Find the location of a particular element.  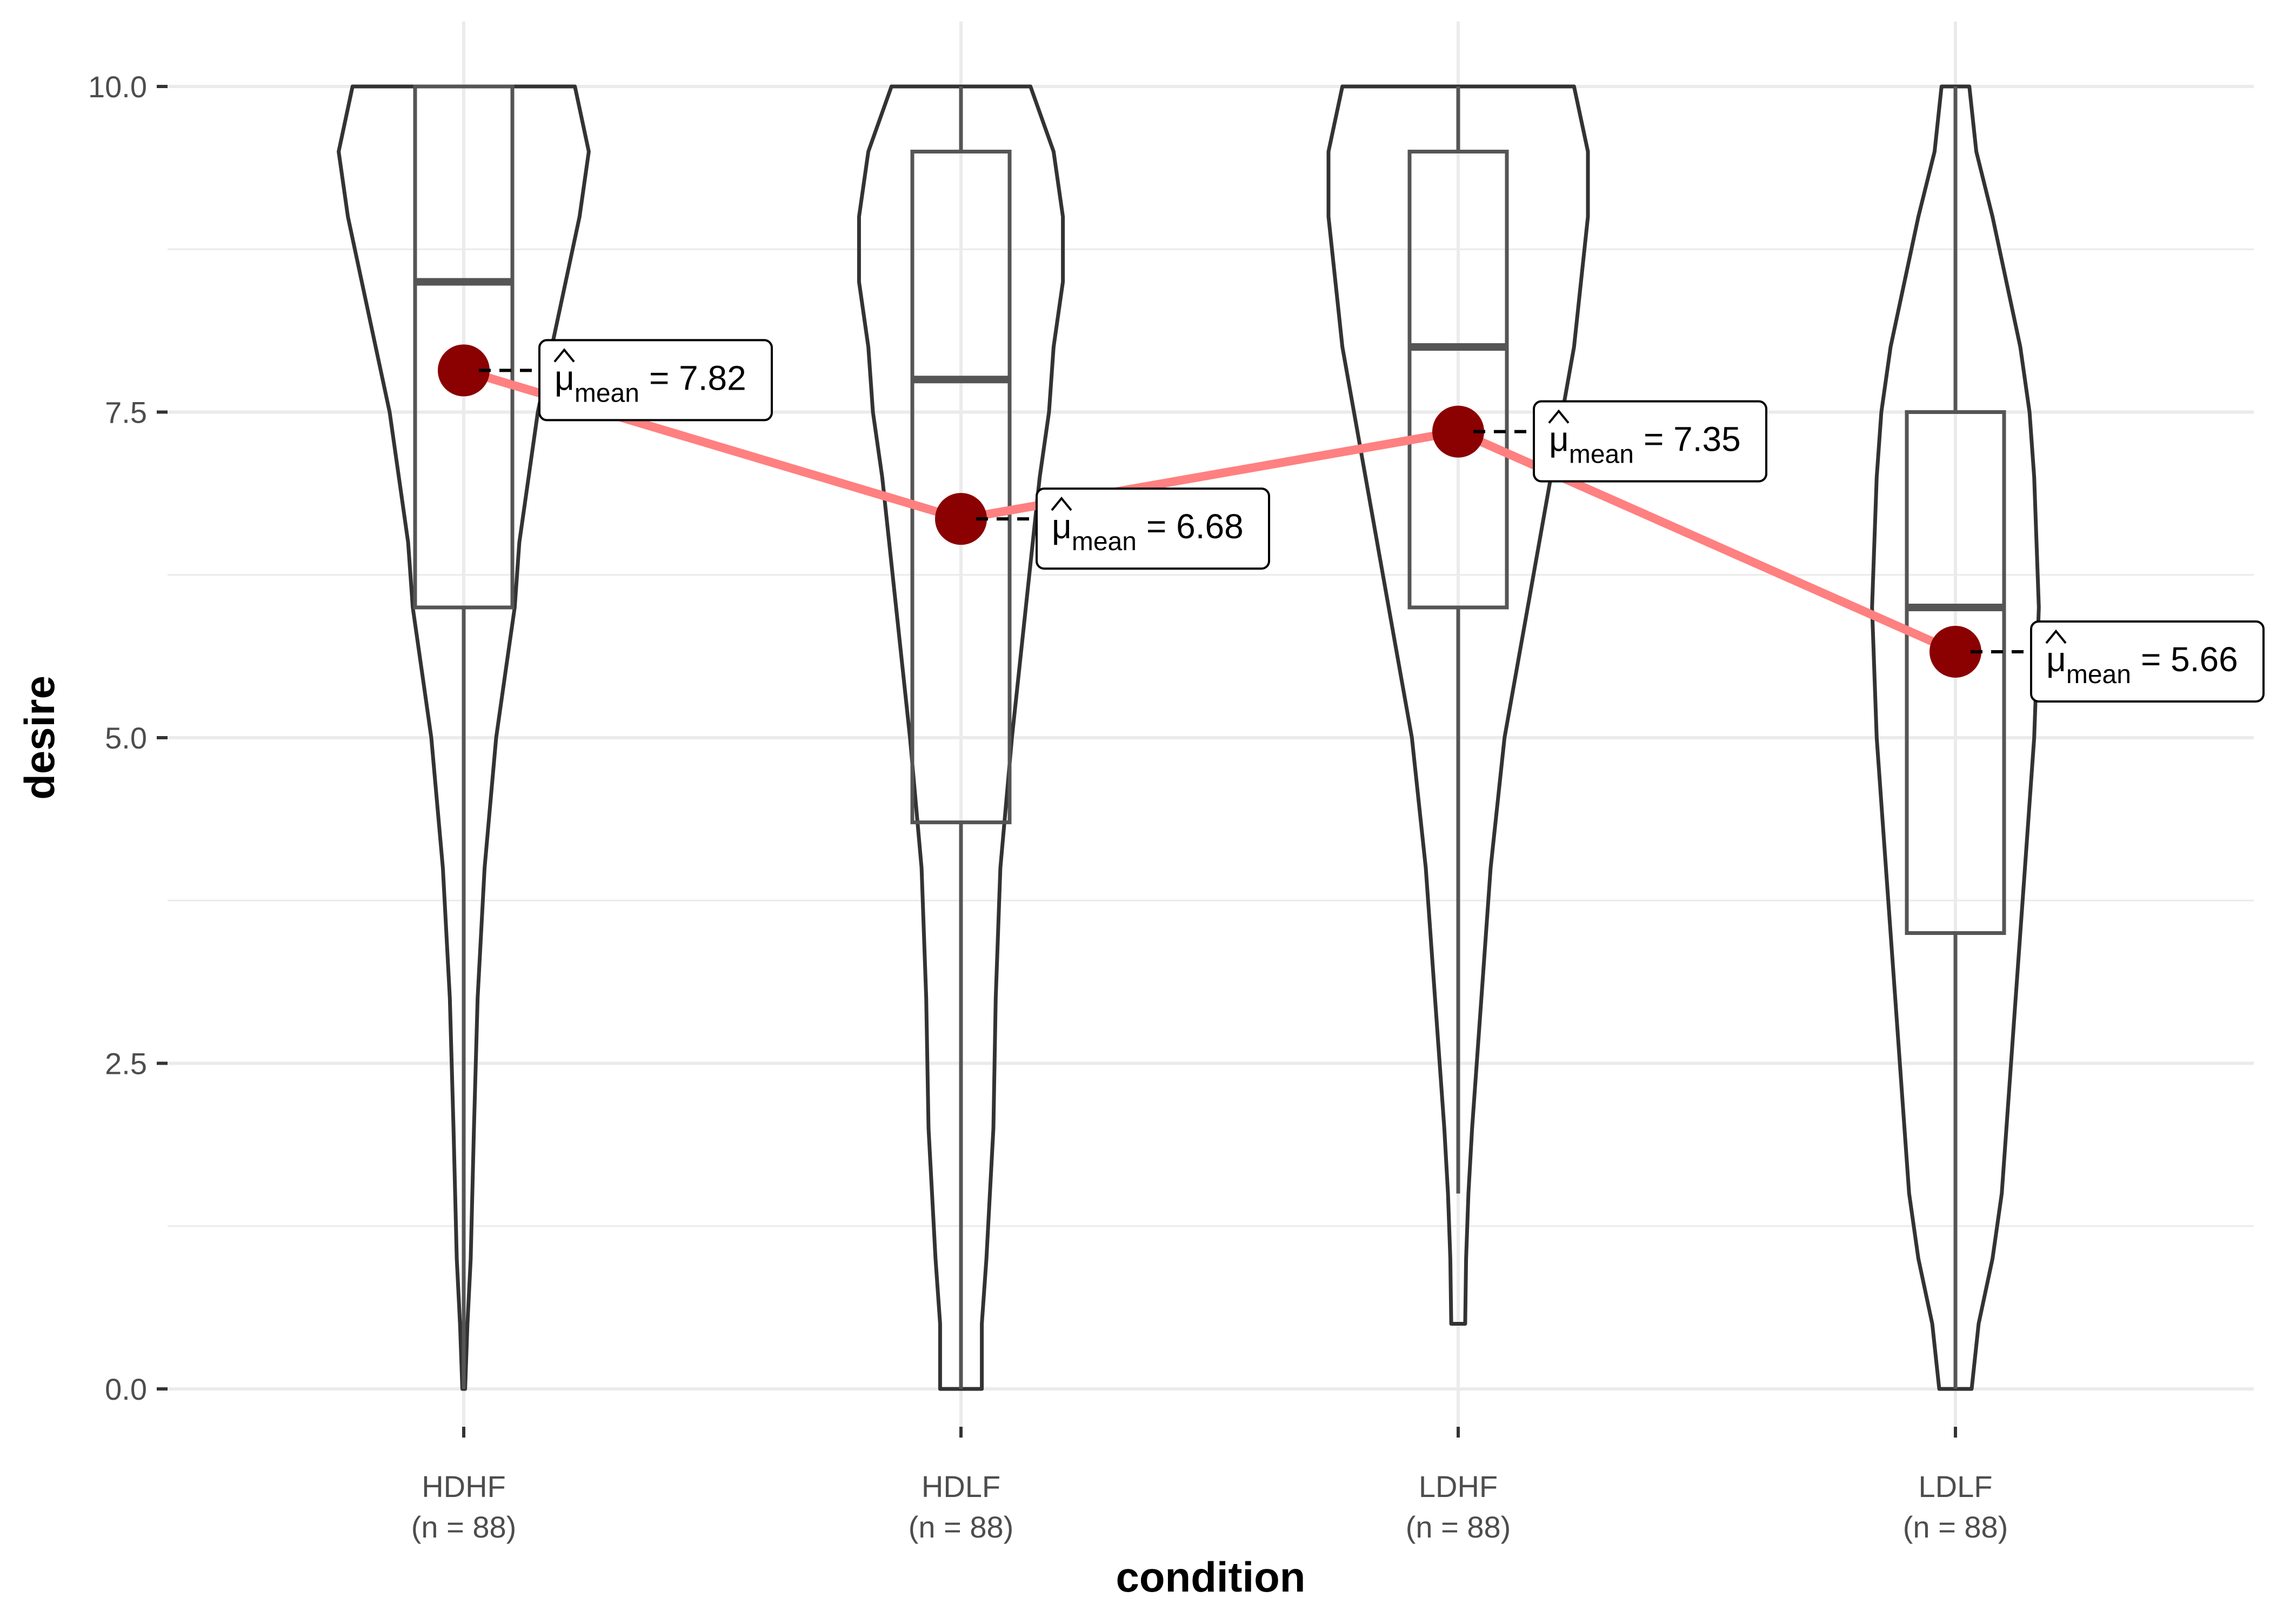

y-tick-label: 7.5 is located at coordinates (126, 413).